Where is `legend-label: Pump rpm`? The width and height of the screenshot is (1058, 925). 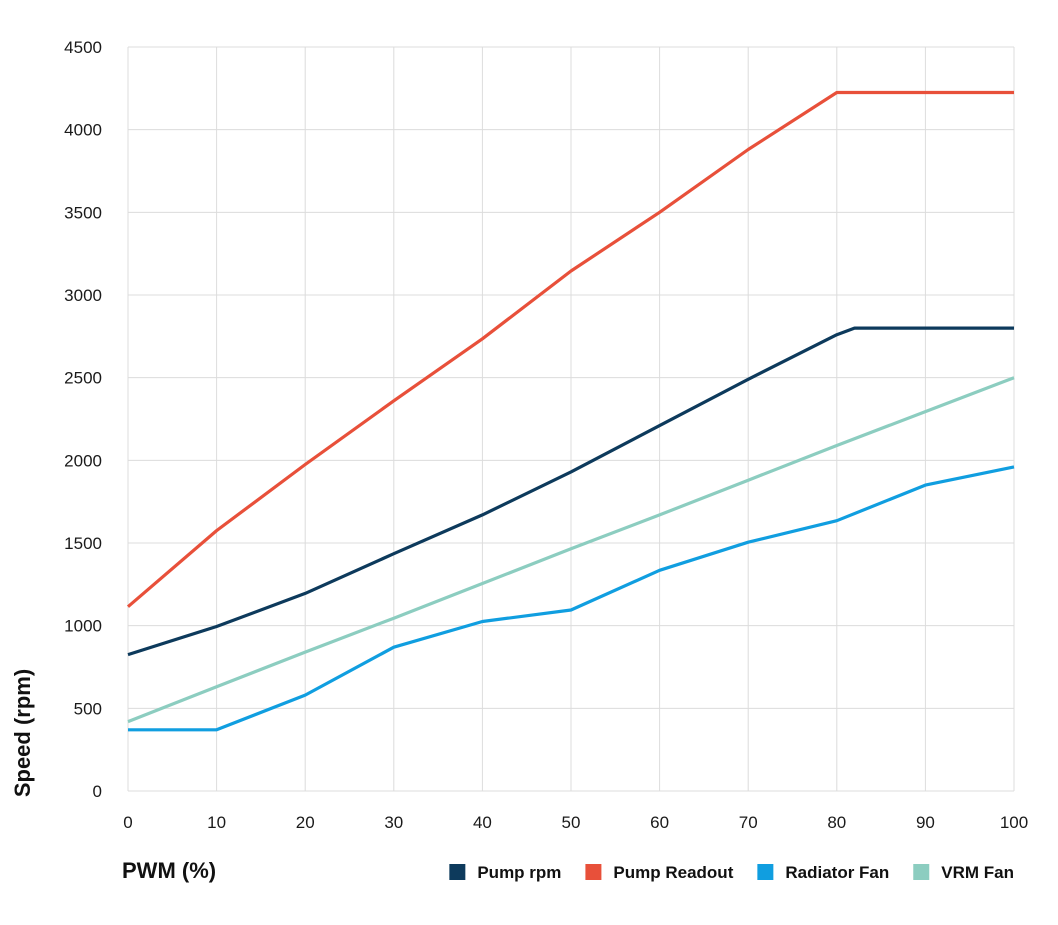
legend-label: Pump rpm is located at coordinates (519, 872).